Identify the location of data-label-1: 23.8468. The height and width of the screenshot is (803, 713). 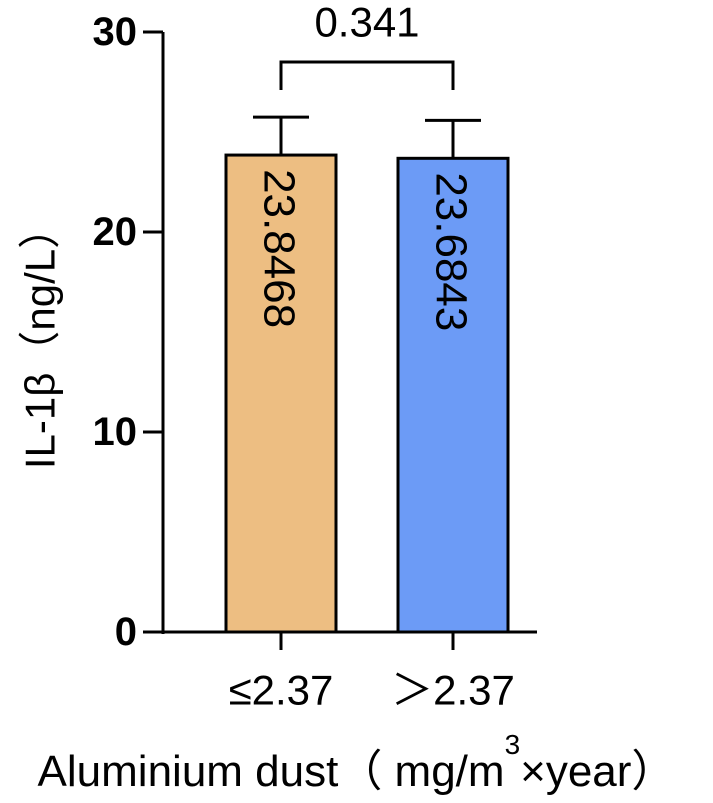
(279, 248).